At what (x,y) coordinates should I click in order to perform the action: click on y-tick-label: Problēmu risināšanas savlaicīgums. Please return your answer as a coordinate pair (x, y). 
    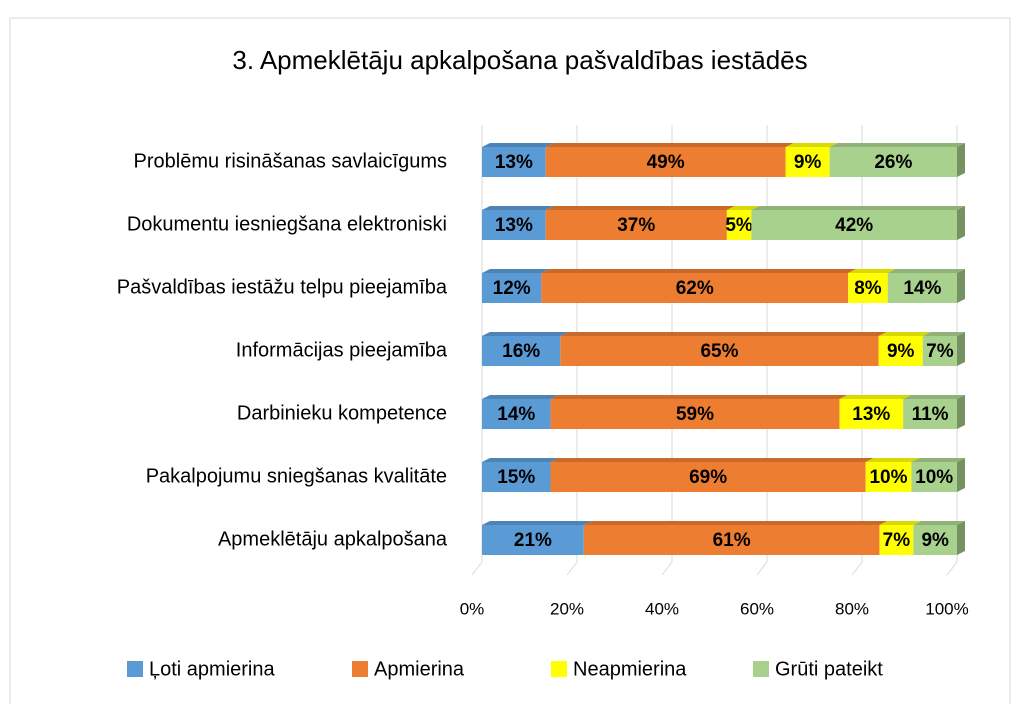
    Looking at the image, I should click on (290, 161).